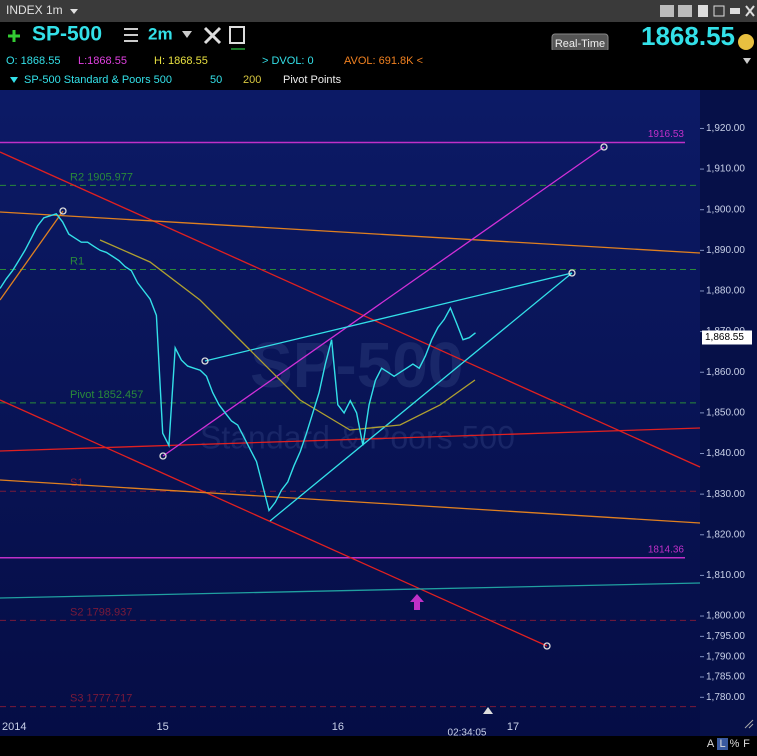 This screenshot has width=757, height=756. I want to click on quote-bar, so click(378, 60).